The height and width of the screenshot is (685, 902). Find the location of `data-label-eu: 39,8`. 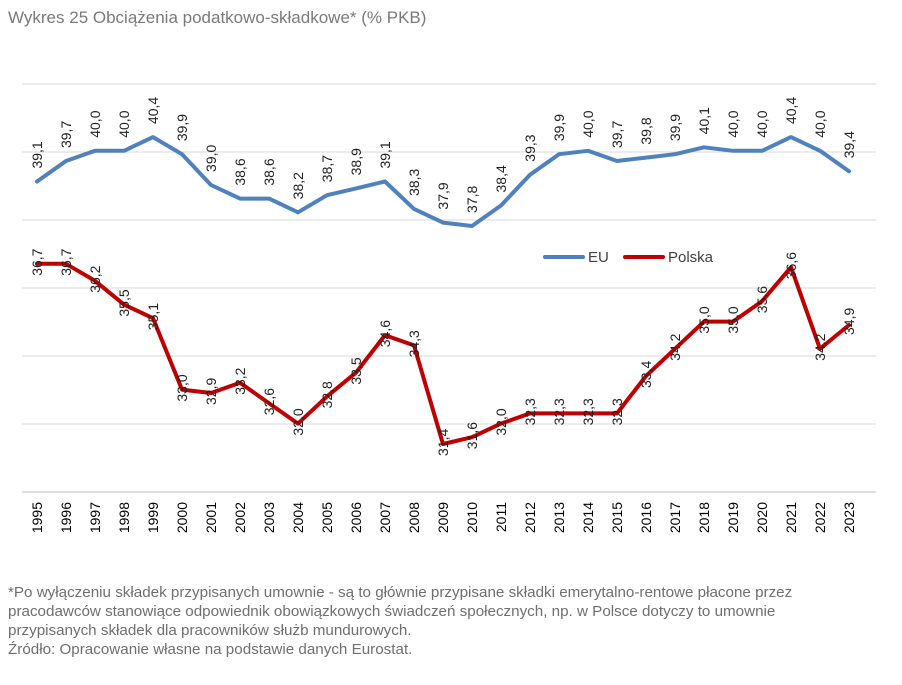

data-label-eu: 39,8 is located at coordinates (646, 130).